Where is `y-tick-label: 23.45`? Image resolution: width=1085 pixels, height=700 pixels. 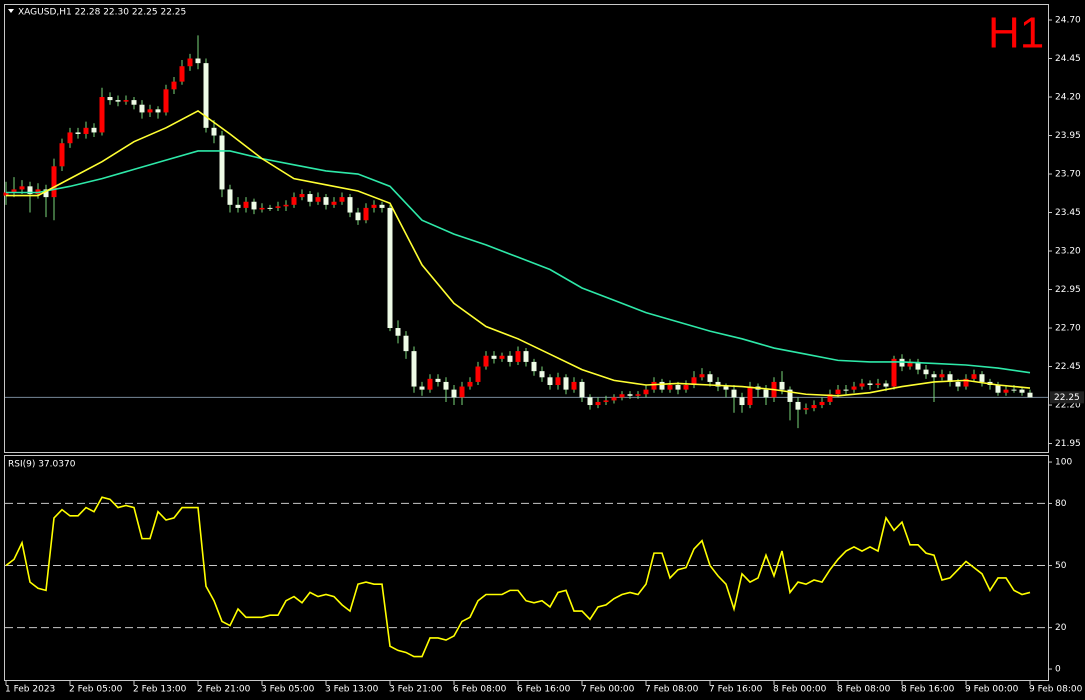 y-tick-label: 23.45 is located at coordinates (1068, 213).